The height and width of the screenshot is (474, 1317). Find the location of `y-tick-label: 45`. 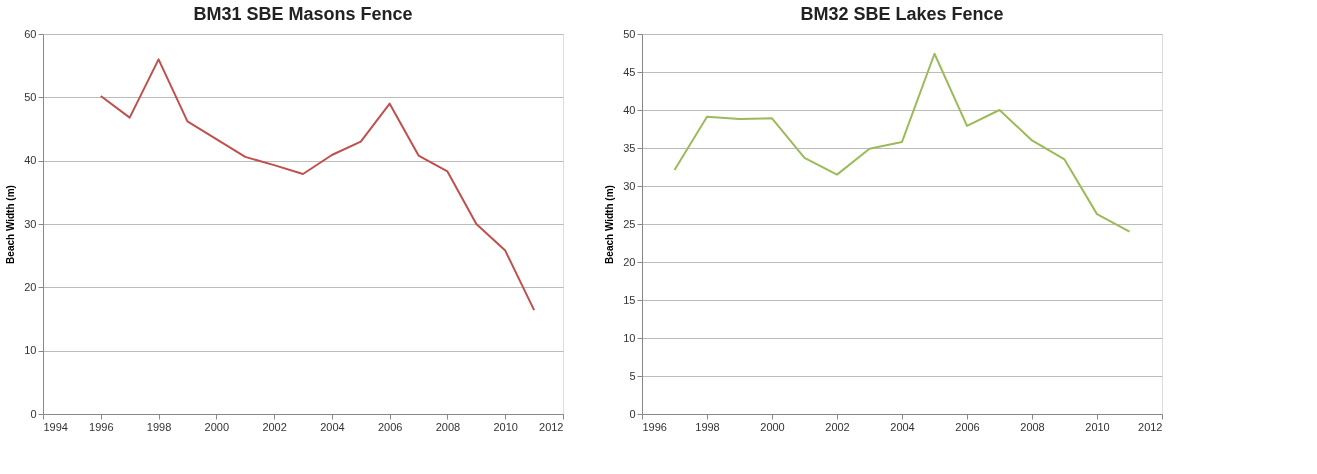

y-tick-label: 45 is located at coordinates (629, 71).